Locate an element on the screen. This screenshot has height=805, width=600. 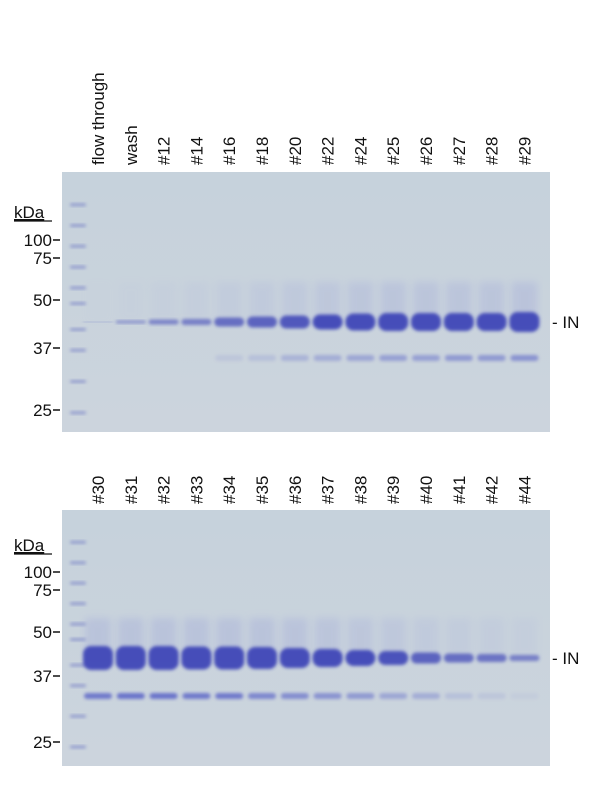
lane-label: #24 is located at coordinates (360, 151).